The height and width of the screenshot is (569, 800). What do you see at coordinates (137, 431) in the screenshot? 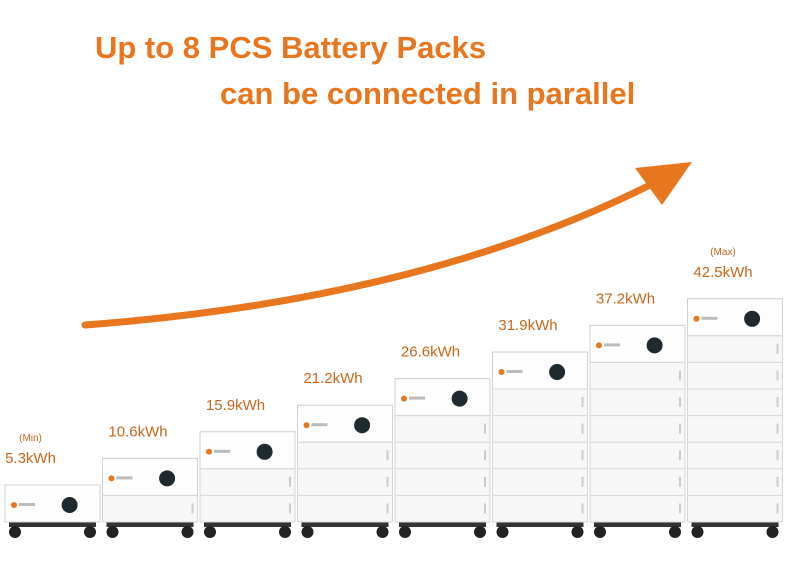
I see `capacity-label: 10.6kWh` at bounding box center [137, 431].